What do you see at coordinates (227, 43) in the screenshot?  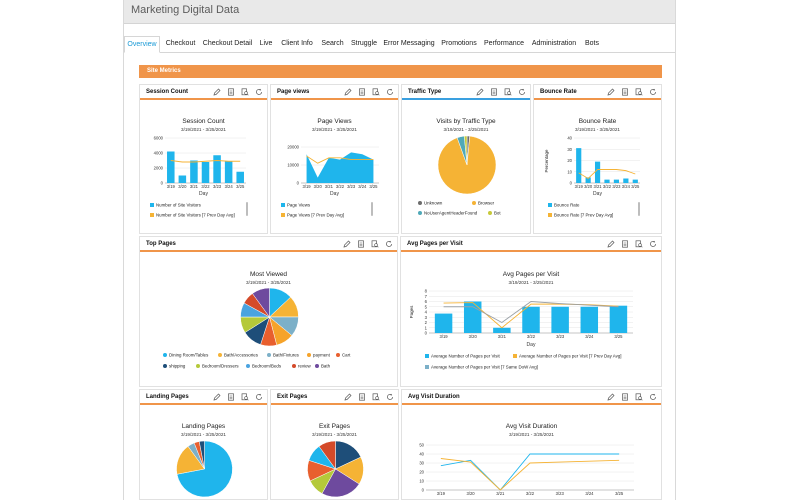 I see `tab-checkout-detail: Checkout Detail` at bounding box center [227, 43].